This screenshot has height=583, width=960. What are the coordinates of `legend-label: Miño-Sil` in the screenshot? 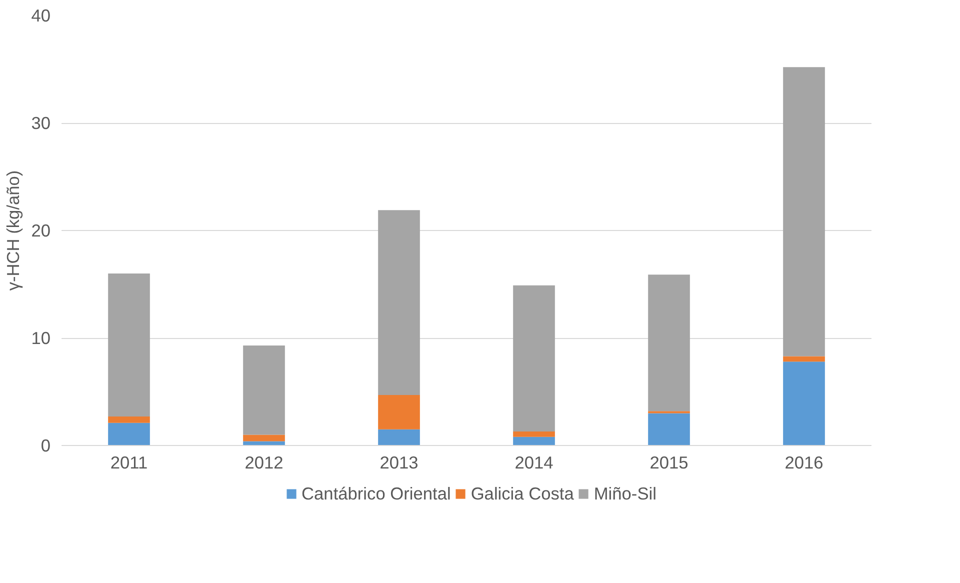 It's located at (625, 493).